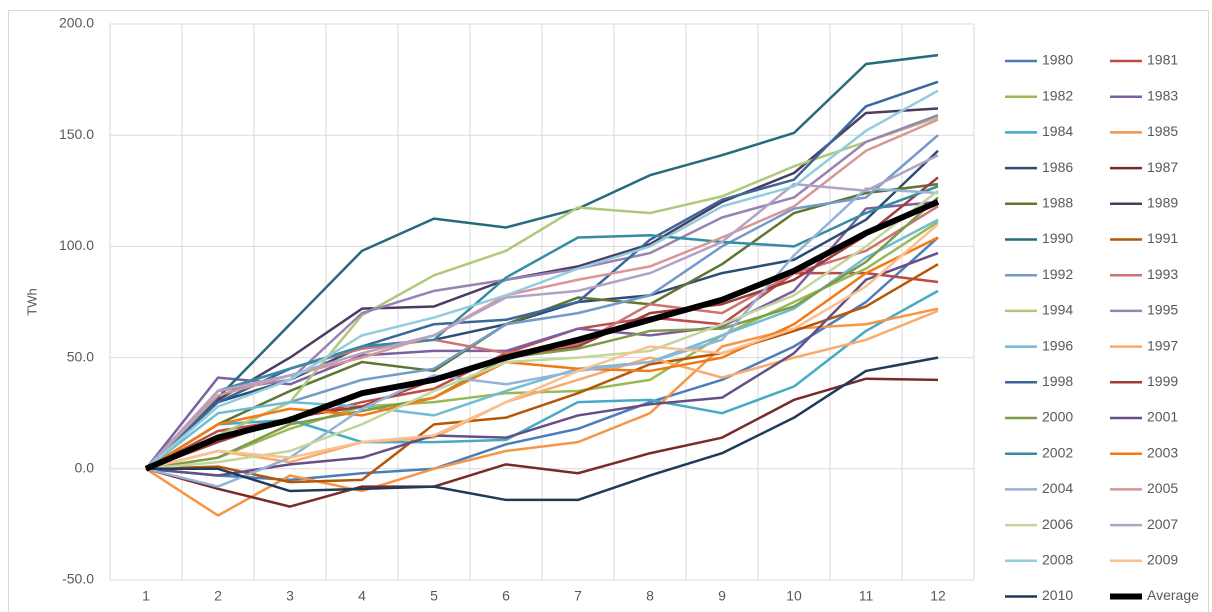  Describe the element at coordinates (1162, 274) in the screenshot. I see `legend-label: 1993` at that location.